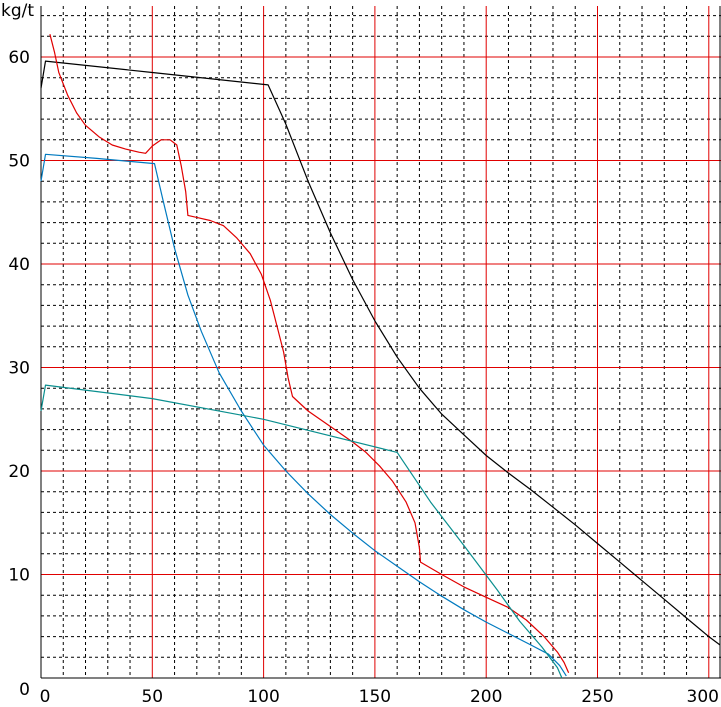 The image size is (721, 707). Describe the element at coordinates (263, 697) in the screenshot. I see `x-tick-label: 100` at that location.